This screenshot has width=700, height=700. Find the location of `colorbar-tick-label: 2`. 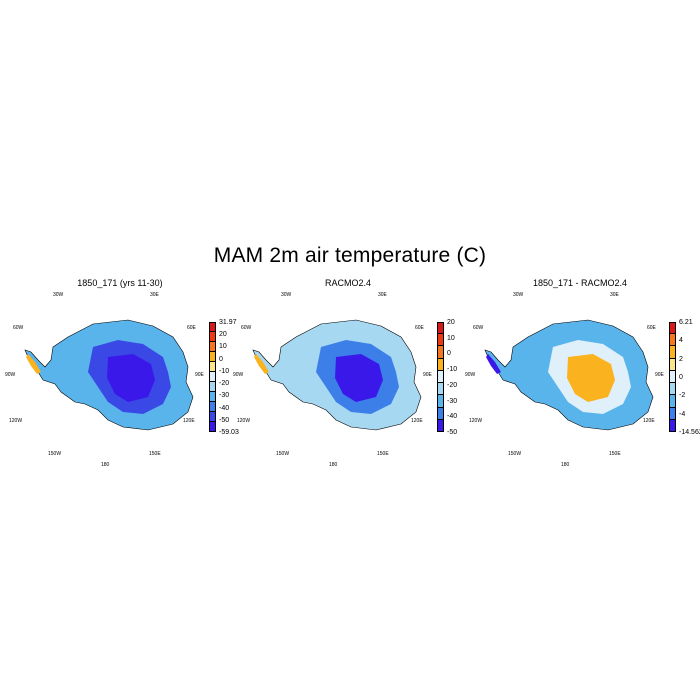

colorbar-tick-label: 2 is located at coordinates (681, 359).